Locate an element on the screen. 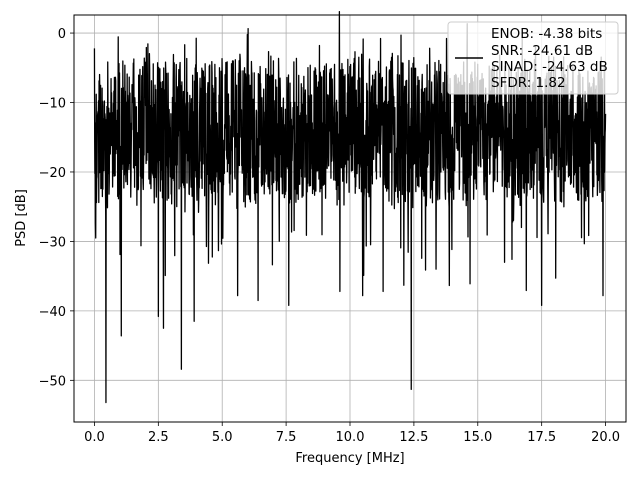 The height and width of the screenshot is (480, 640). legend-entry-enob: ENOB: -4.38 bits is located at coordinates (546, 34).